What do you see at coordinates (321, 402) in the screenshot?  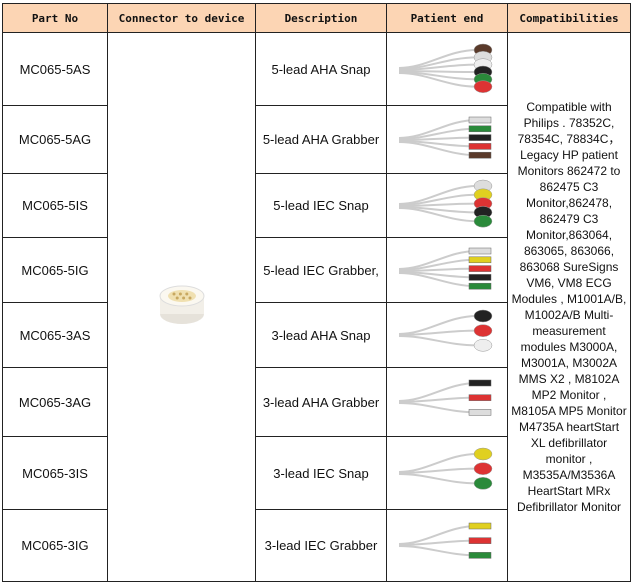 I see `description: 3-lead AHA Grabber` at bounding box center [321, 402].